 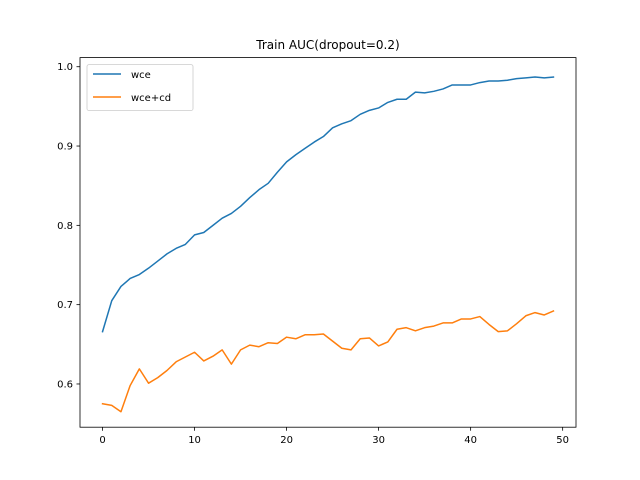 What do you see at coordinates (65, 384) in the screenshot?
I see `y-tick-label: 0.6` at bounding box center [65, 384].